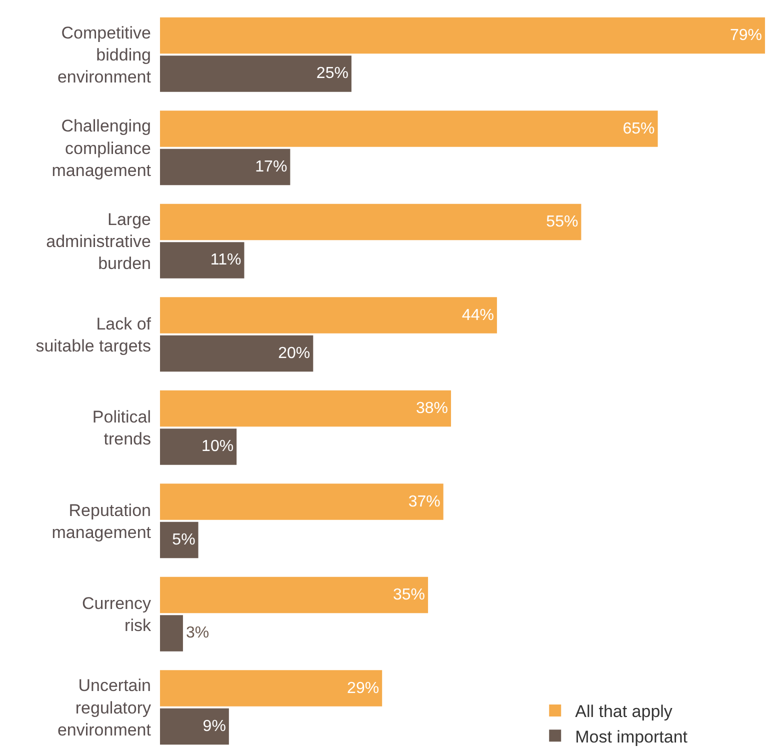  Describe the element at coordinates (102, 148) in the screenshot. I see `y-tick-label: Challenging compliance management` at that location.